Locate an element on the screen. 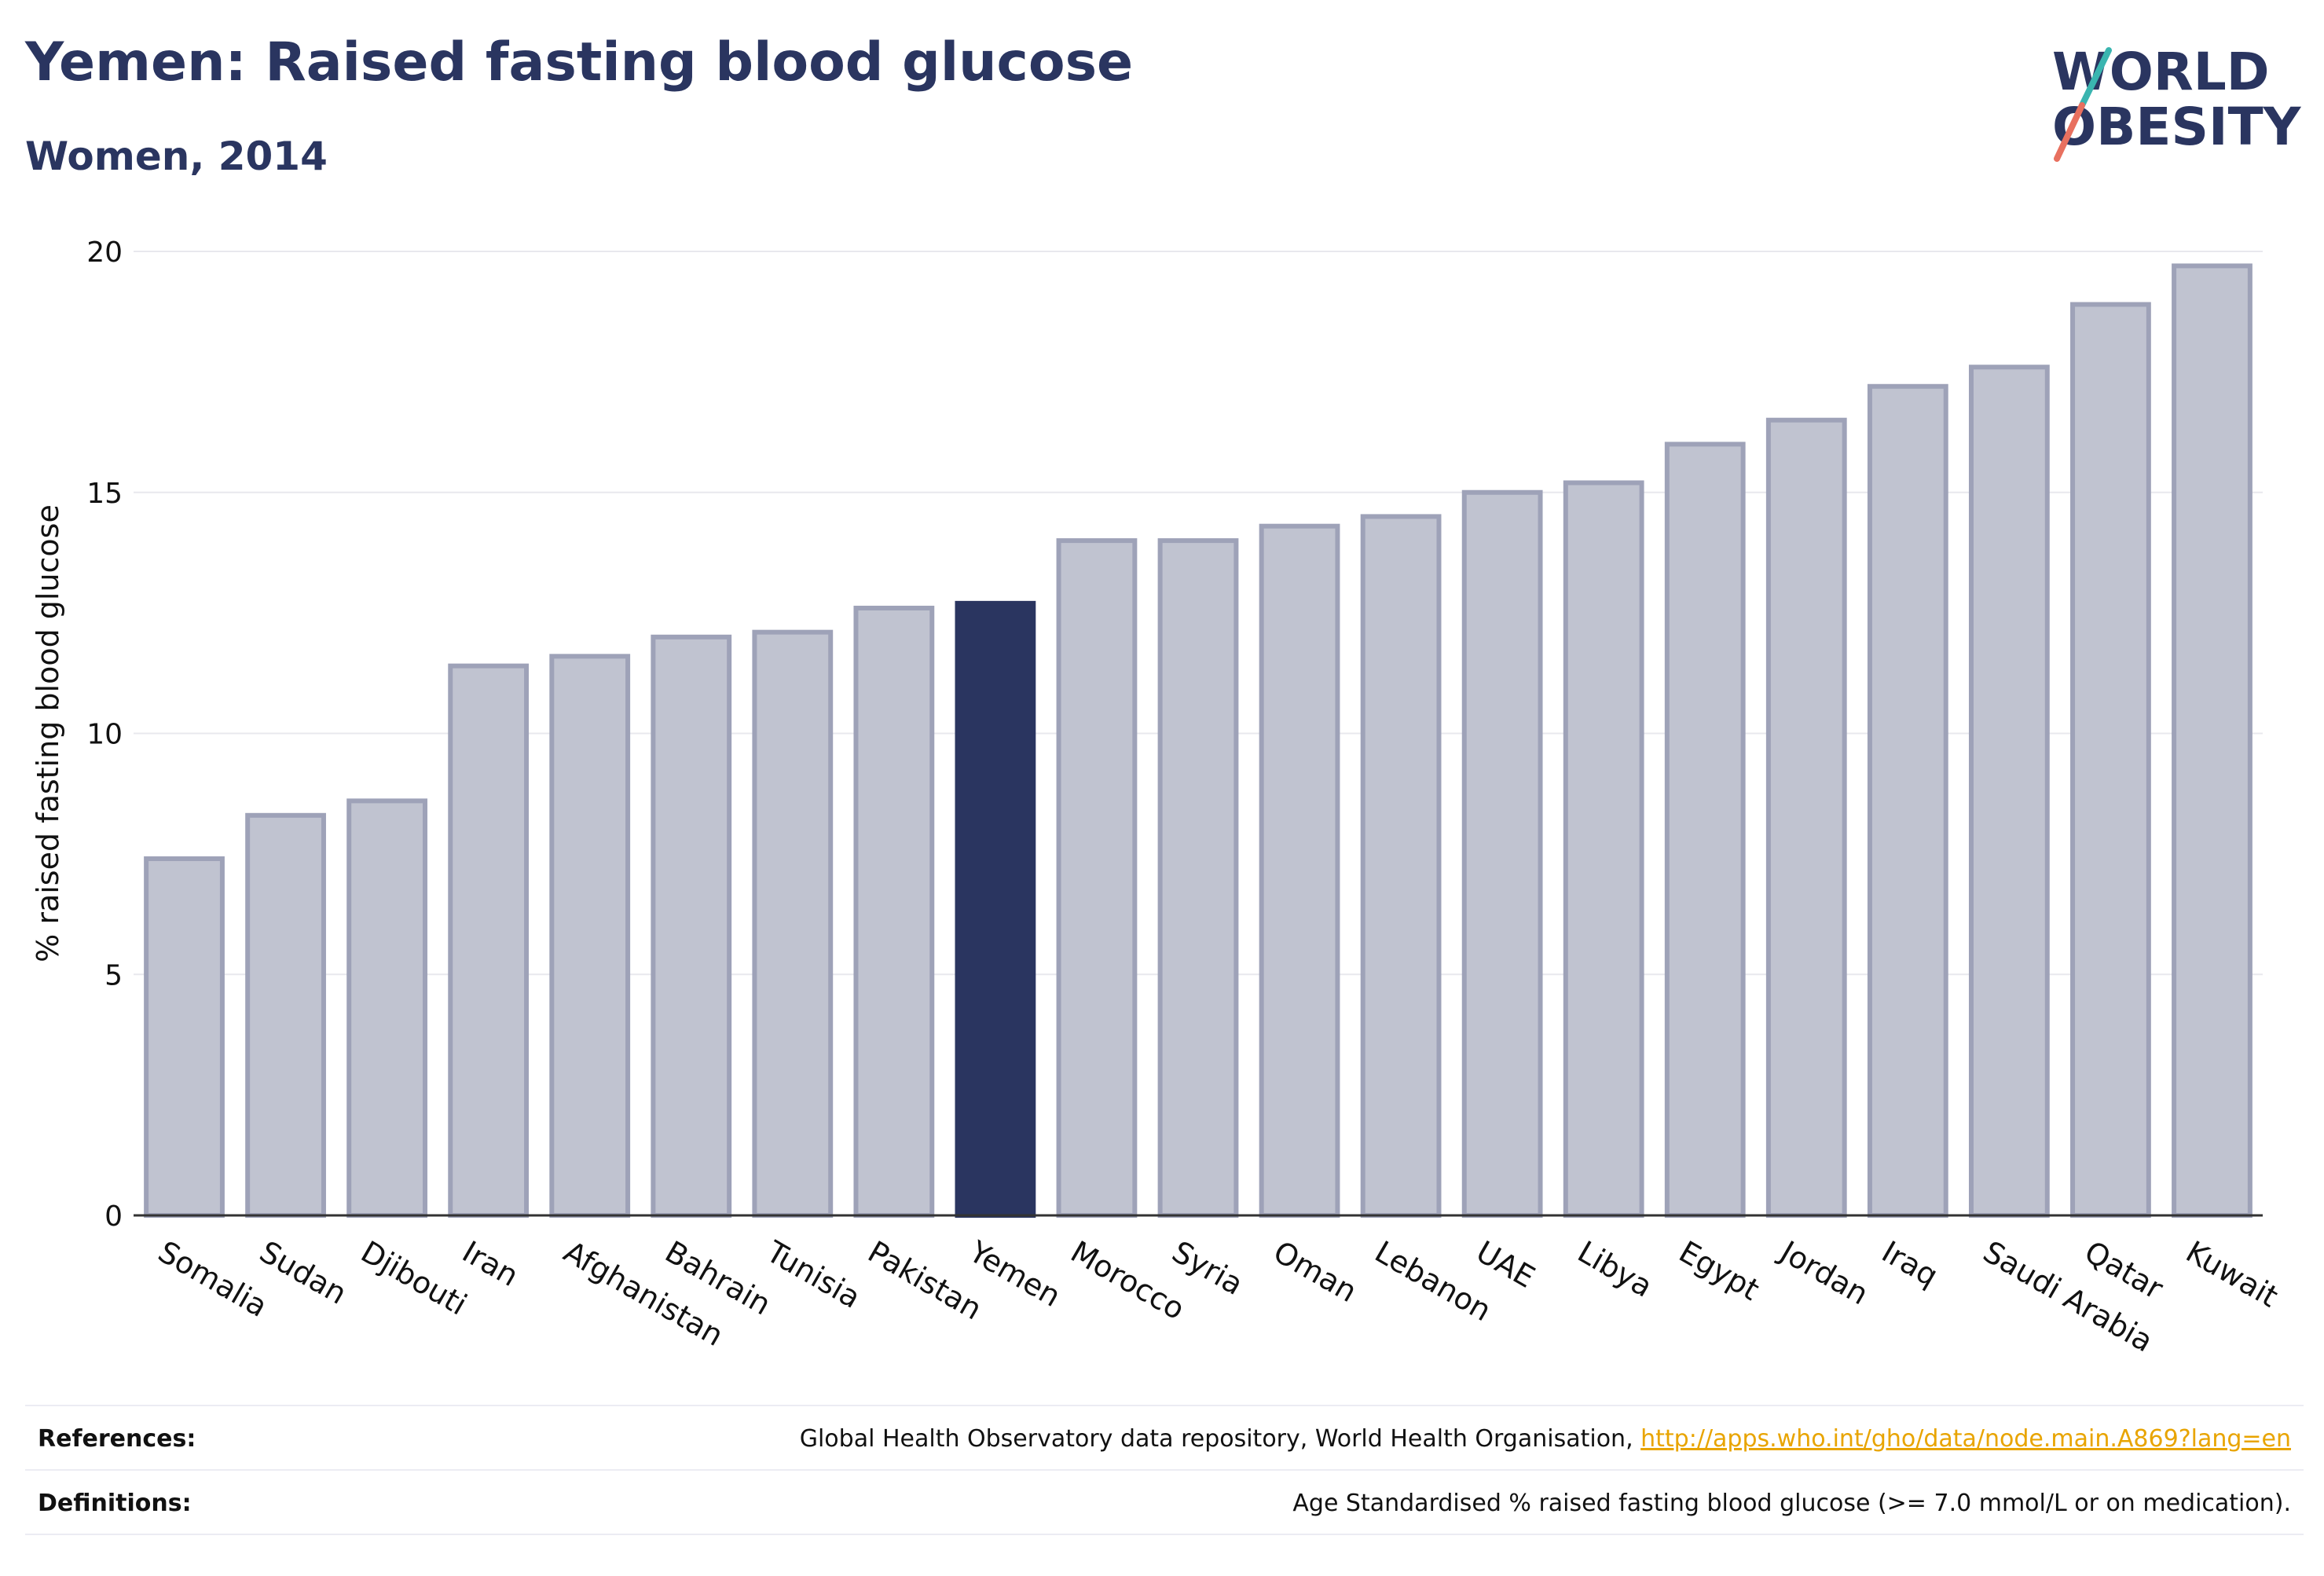 This screenshot has height=1576, width=2324. x-category-label: Tunisia is located at coordinates (813, 1274).